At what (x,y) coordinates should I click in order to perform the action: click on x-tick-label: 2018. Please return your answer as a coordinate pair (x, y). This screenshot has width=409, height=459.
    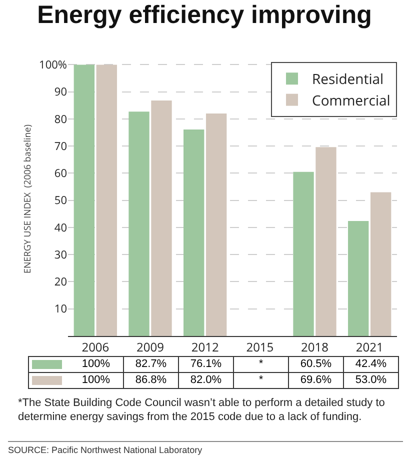
    Looking at the image, I should click on (315, 347).